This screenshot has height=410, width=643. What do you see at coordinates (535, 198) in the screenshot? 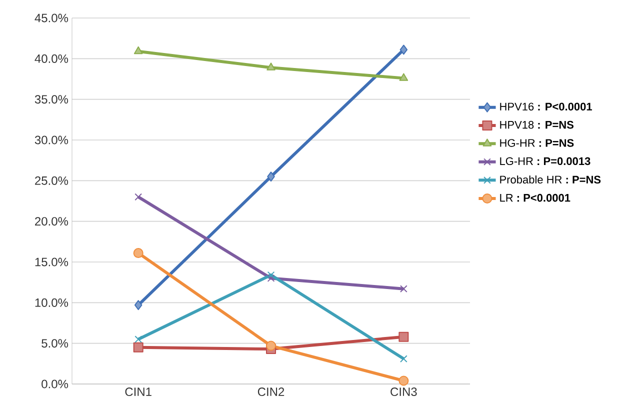
I see `legend-label: LR : P<0.0001` at bounding box center [535, 198].